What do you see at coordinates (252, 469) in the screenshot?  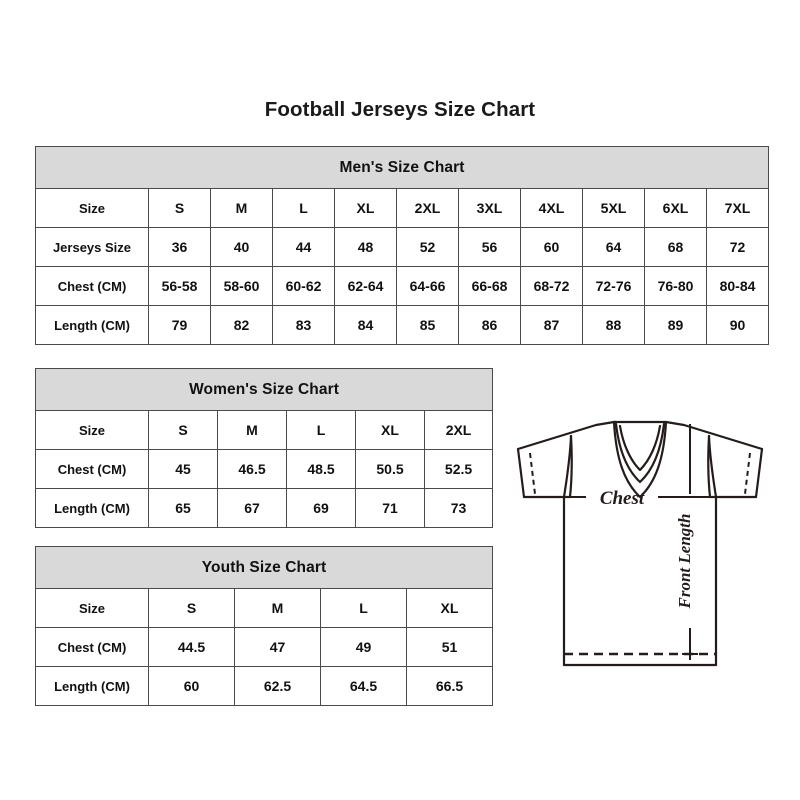 I see `cell: 46.5` at bounding box center [252, 469].